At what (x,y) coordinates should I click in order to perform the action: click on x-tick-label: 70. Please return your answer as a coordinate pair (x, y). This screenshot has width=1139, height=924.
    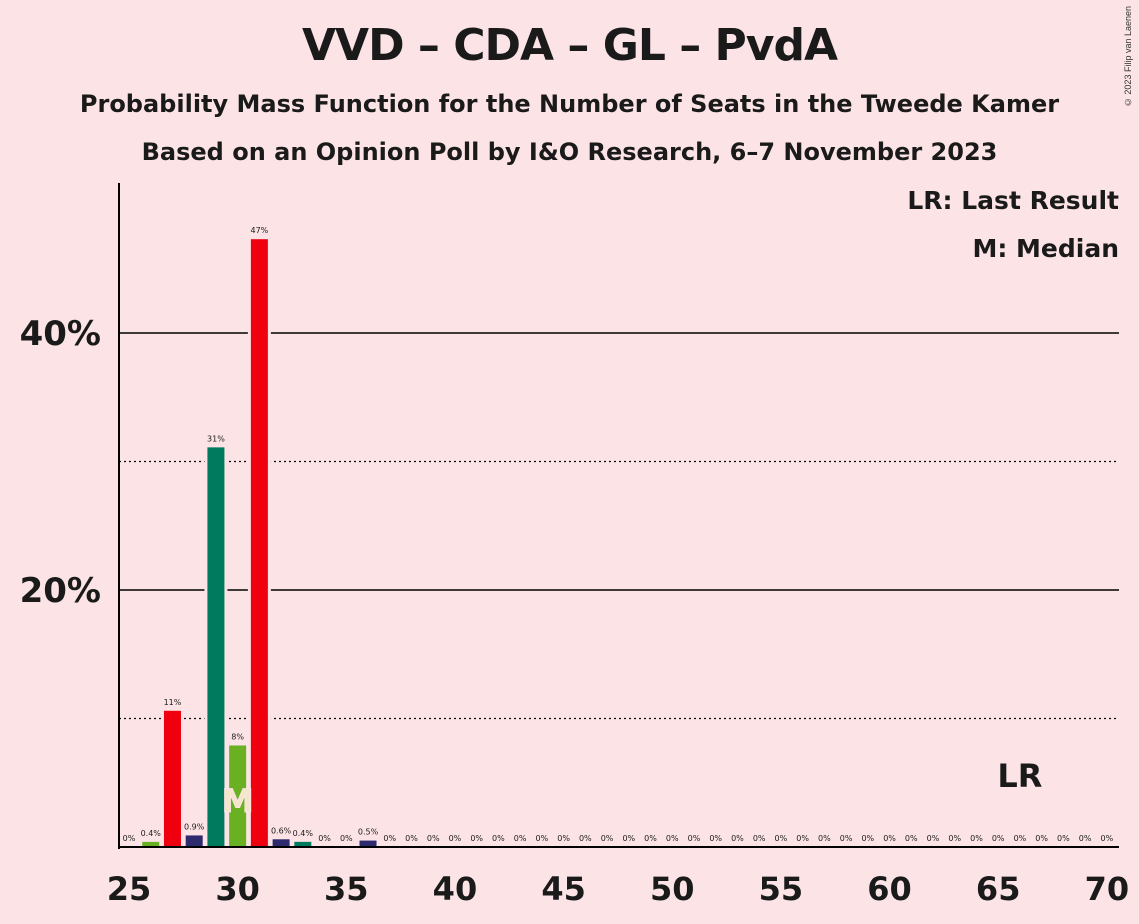
    Looking at the image, I should click on (1107, 889).